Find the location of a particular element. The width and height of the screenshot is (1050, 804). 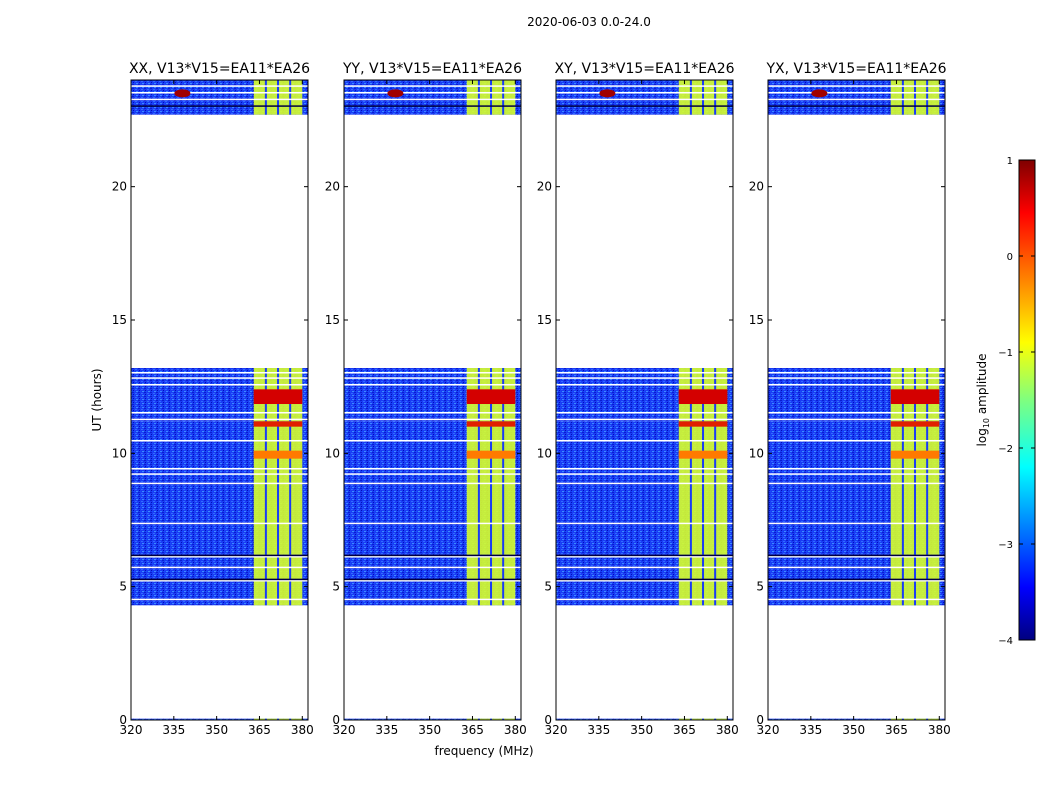

x-tick-label: 320 is located at coordinates (768, 730).